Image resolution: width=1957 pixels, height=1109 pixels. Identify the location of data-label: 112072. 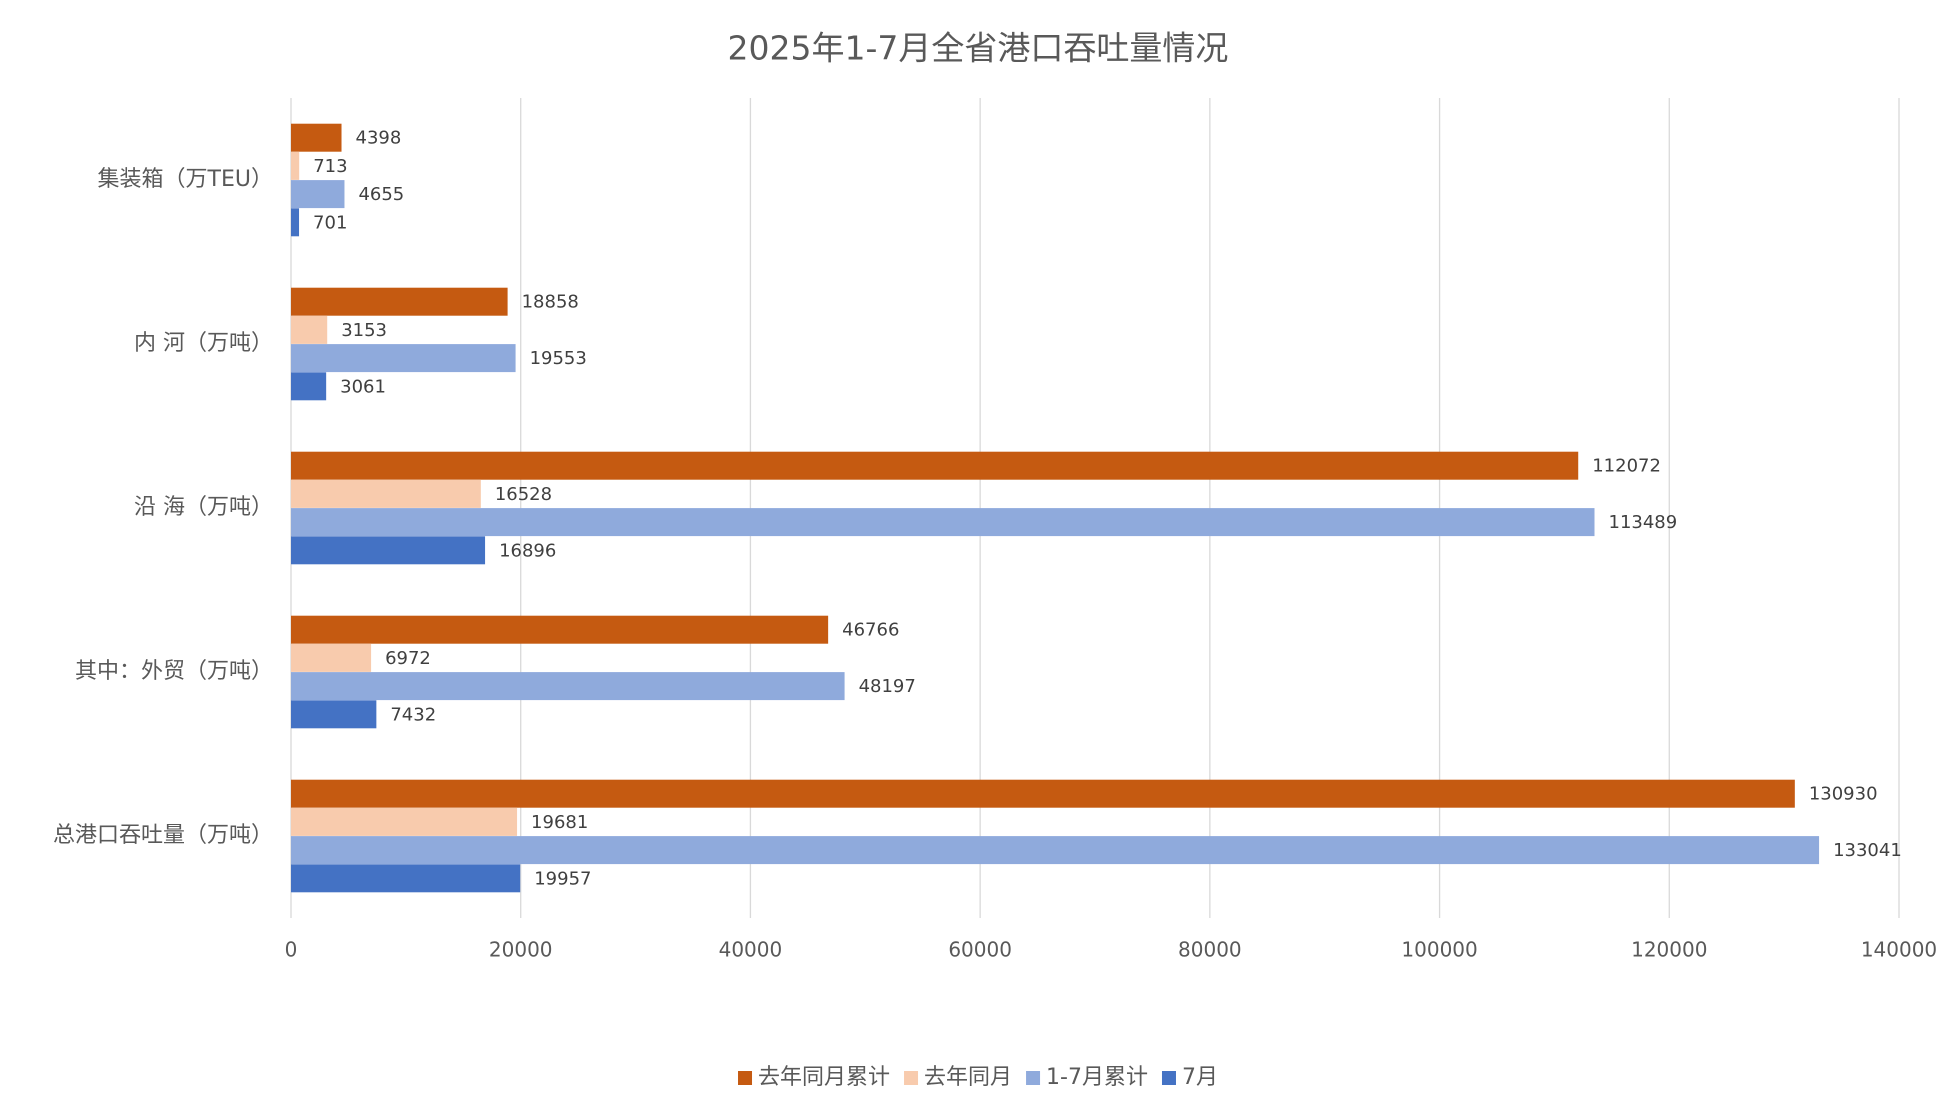
(1626, 466).